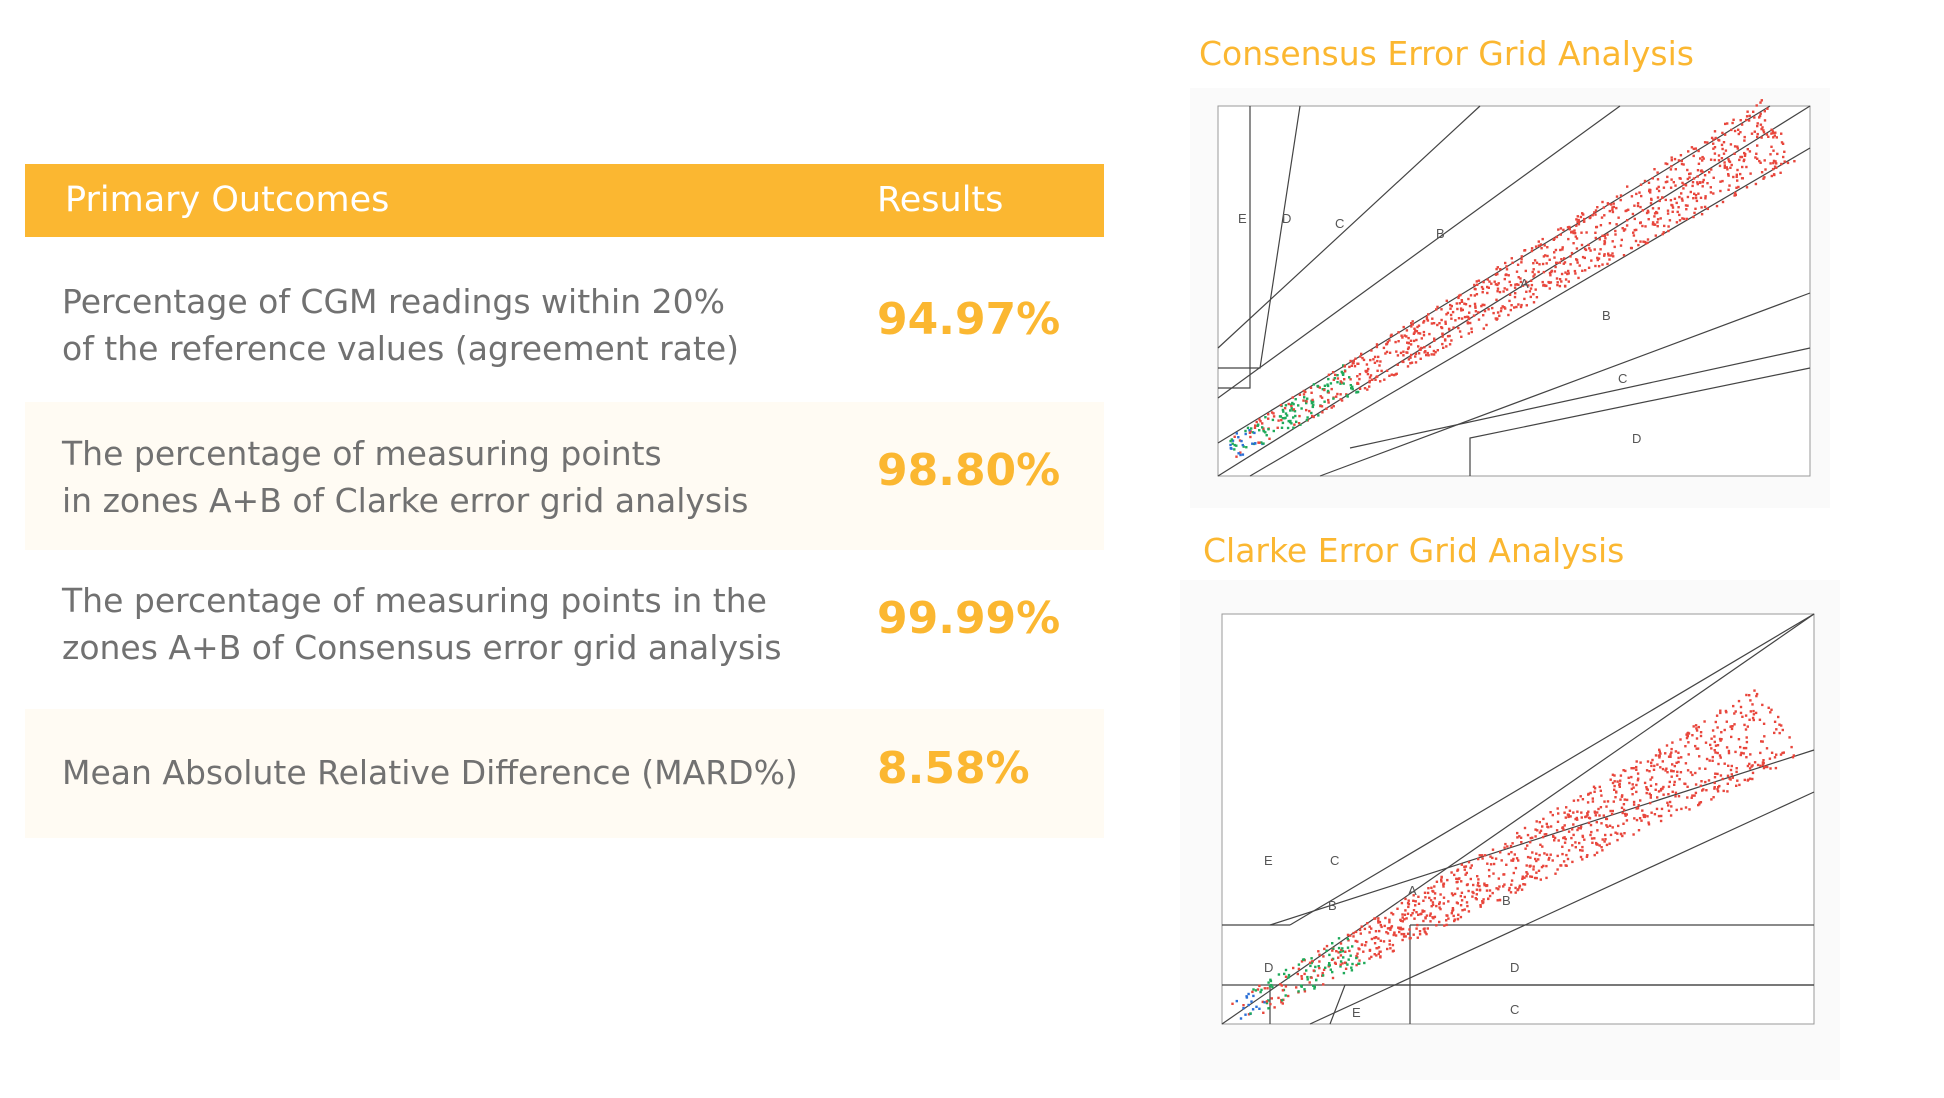 This screenshot has width=1944, height=1098. Describe the element at coordinates (1506, 900) in the screenshot. I see `zone-label: B` at that location.